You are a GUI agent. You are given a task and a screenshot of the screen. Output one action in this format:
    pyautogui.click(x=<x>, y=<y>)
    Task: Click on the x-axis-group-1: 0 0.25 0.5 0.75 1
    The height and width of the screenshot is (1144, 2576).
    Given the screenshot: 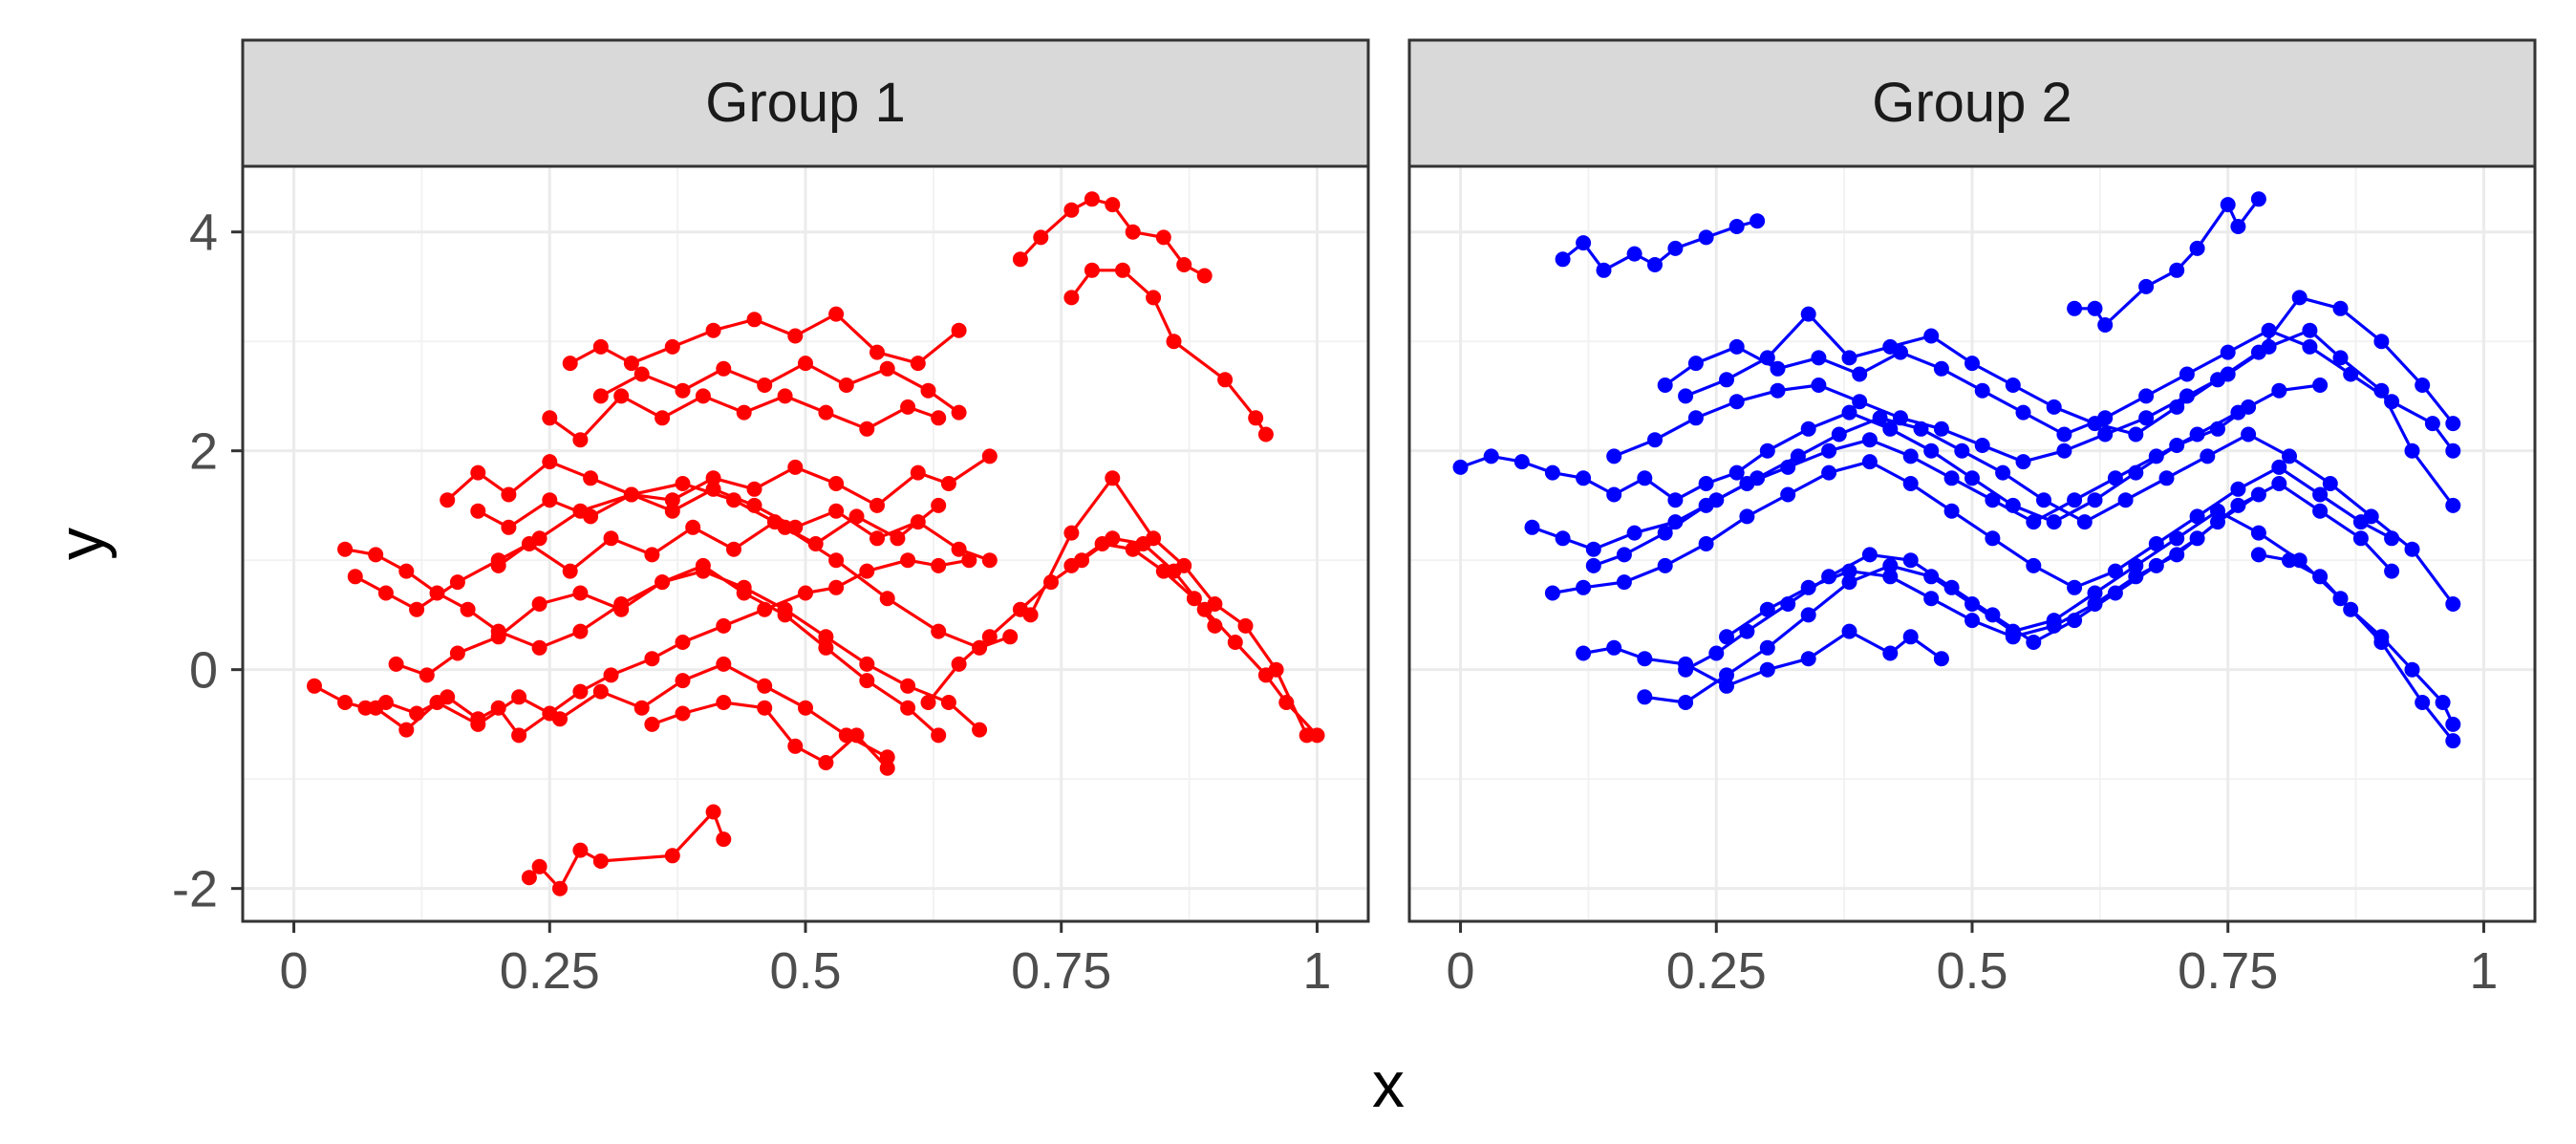 What is the action you would take?
    pyautogui.click(x=805, y=960)
    